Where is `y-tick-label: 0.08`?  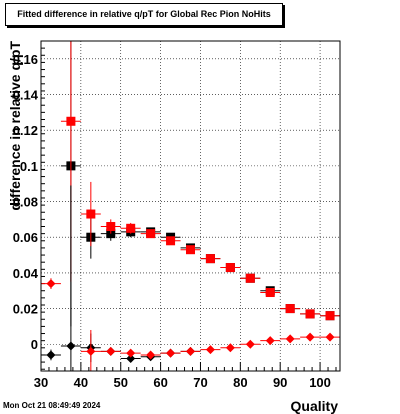 y-tick-label: 0.08 is located at coordinates (25, 202).